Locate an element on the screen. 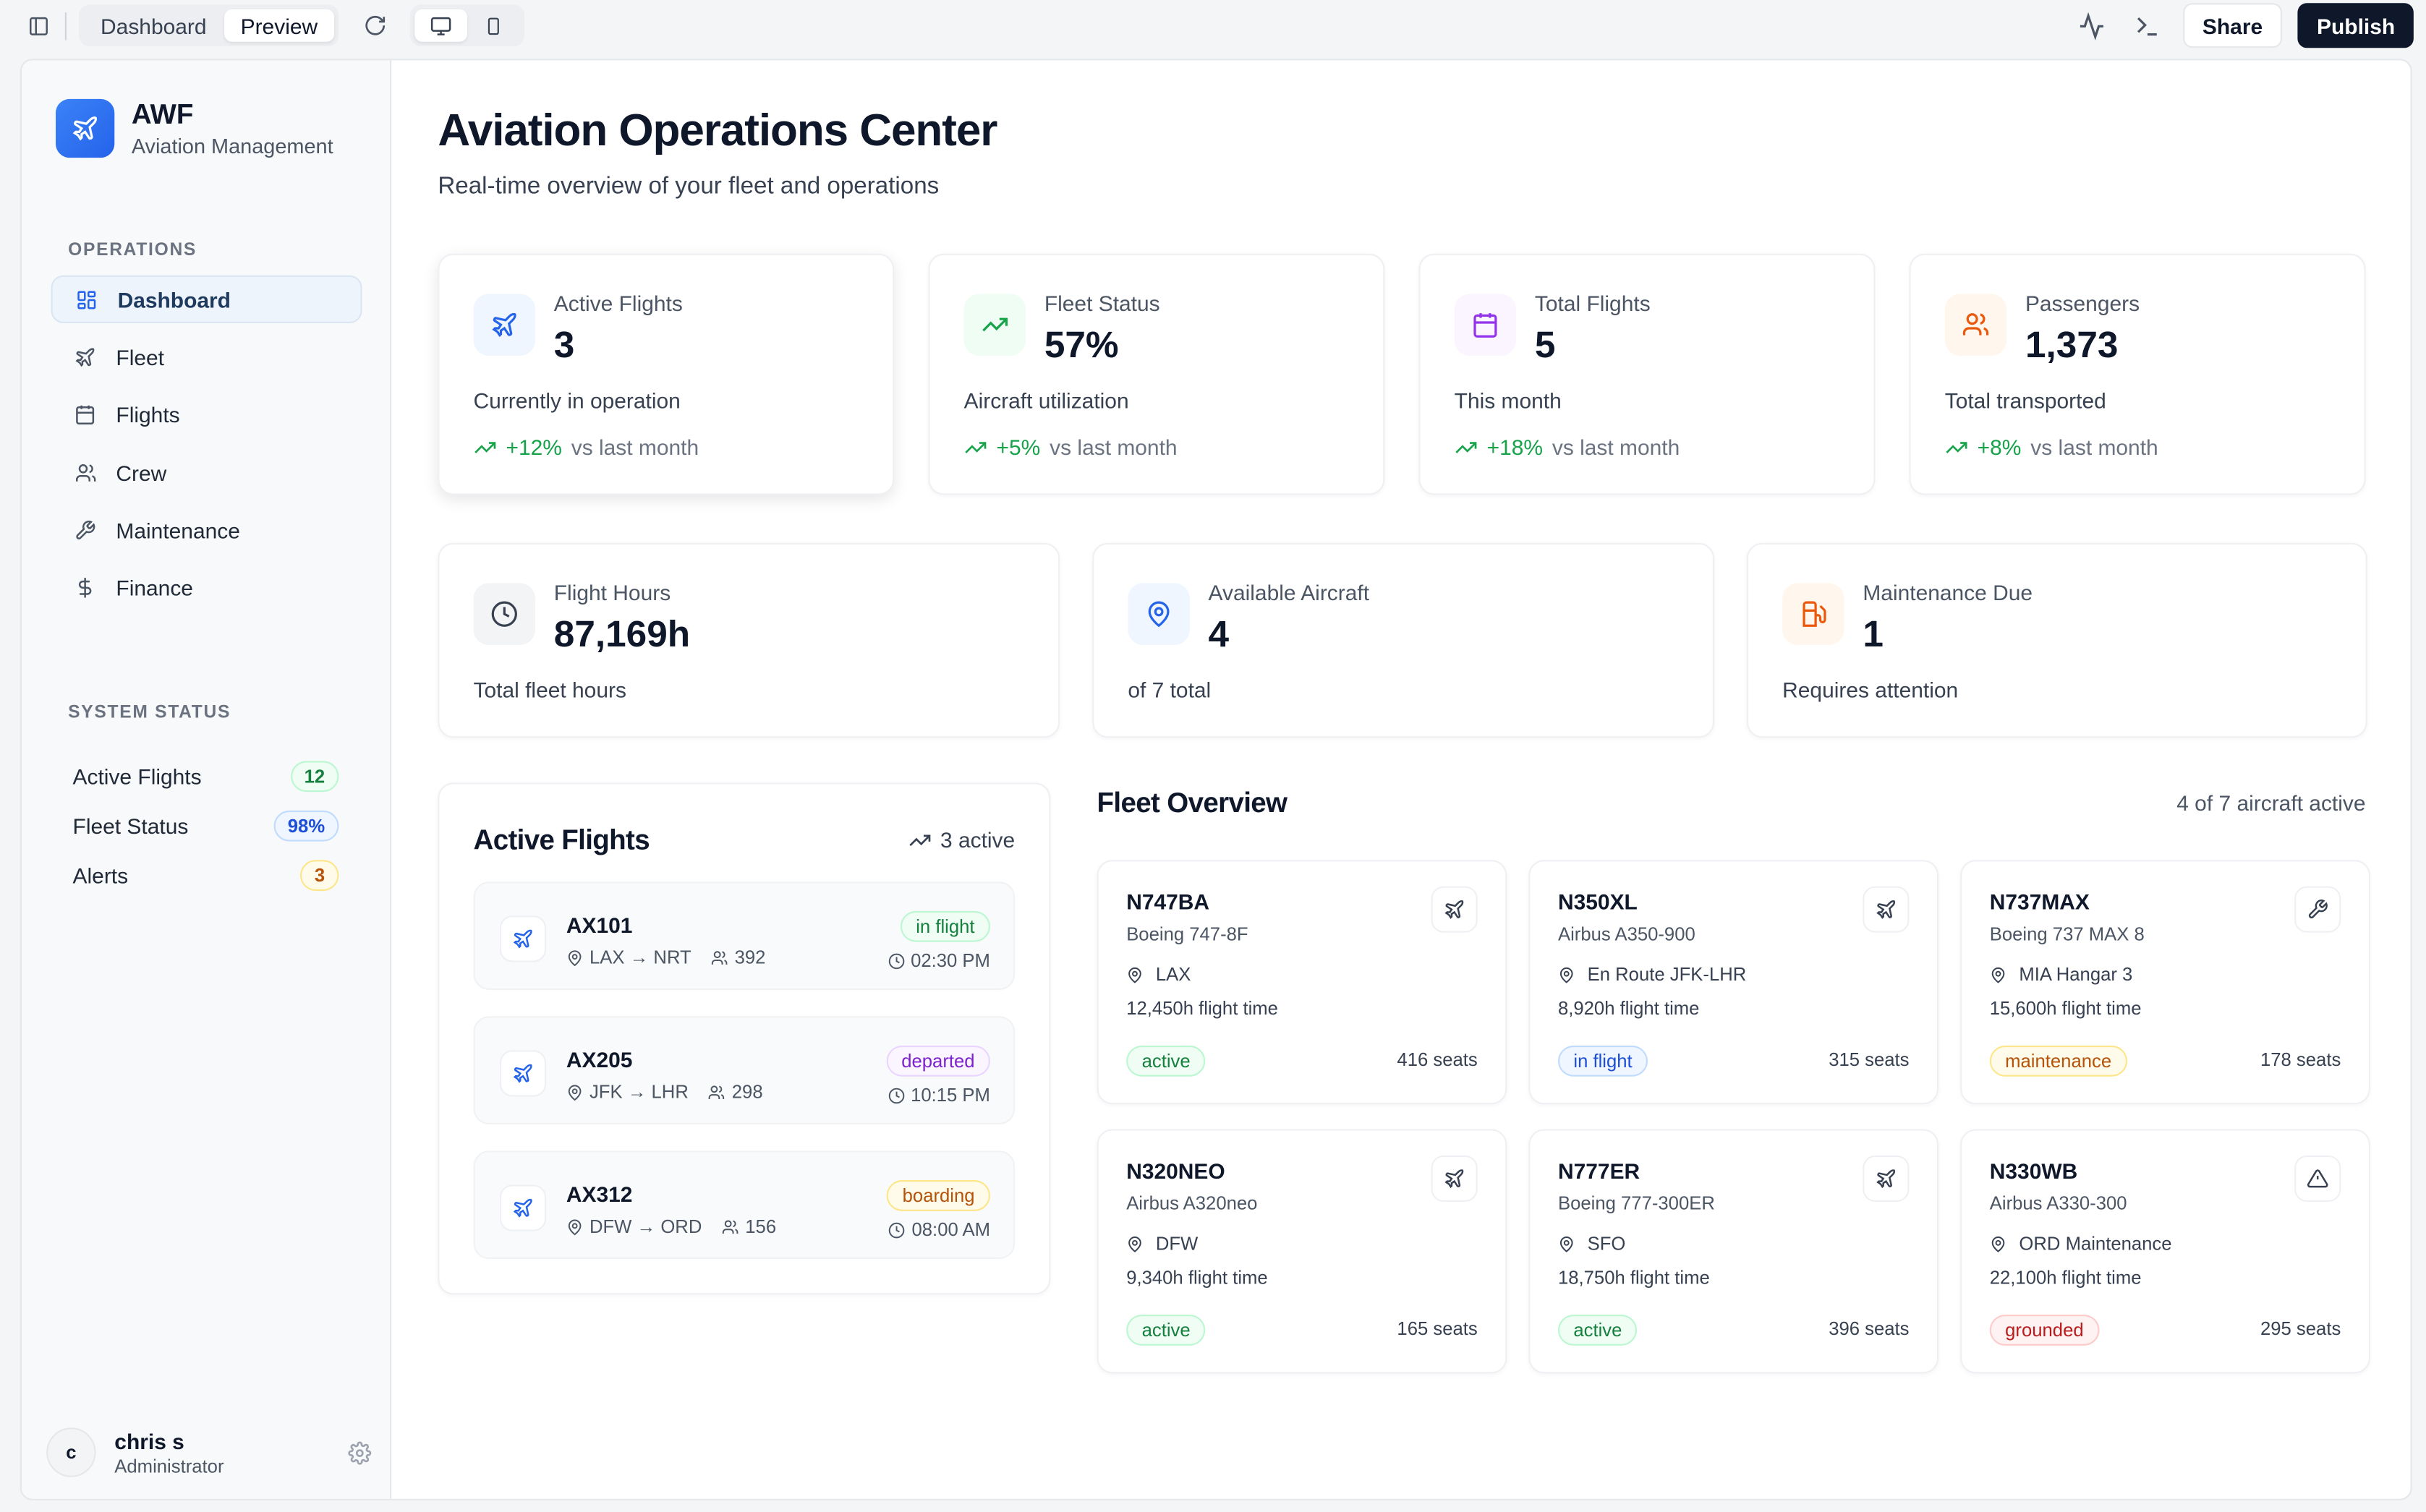 The width and height of the screenshot is (2426, 1512). brand: AWF Aviation Management is located at coordinates (194, 128).